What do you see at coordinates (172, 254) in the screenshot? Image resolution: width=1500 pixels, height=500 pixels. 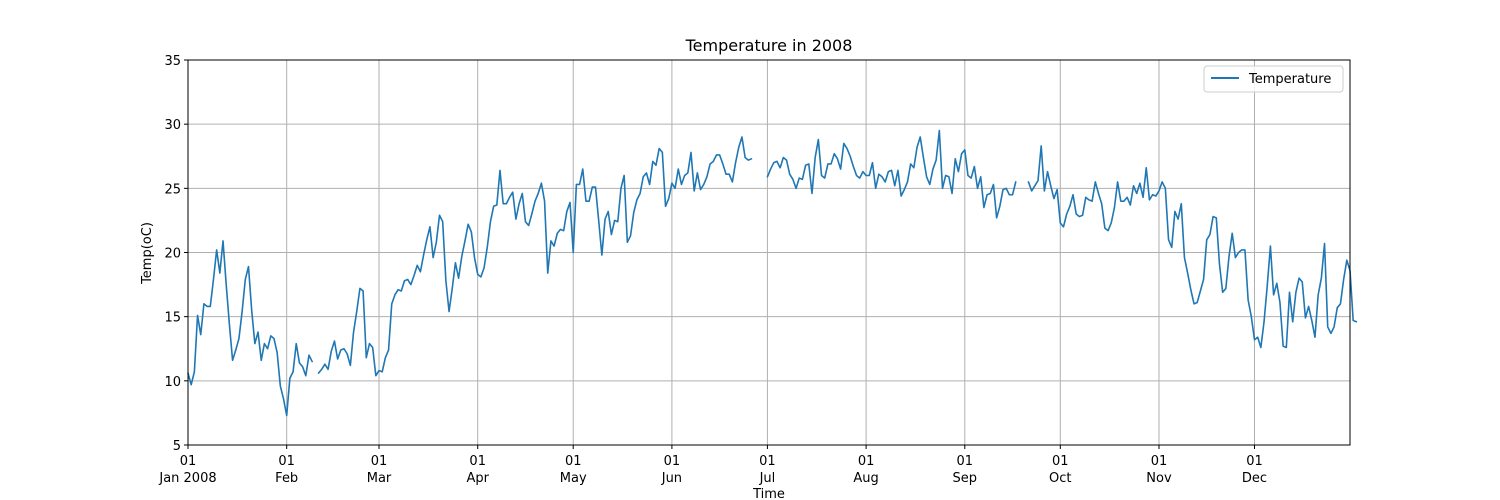 I see `y-tick-label: 20` at bounding box center [172, 254].